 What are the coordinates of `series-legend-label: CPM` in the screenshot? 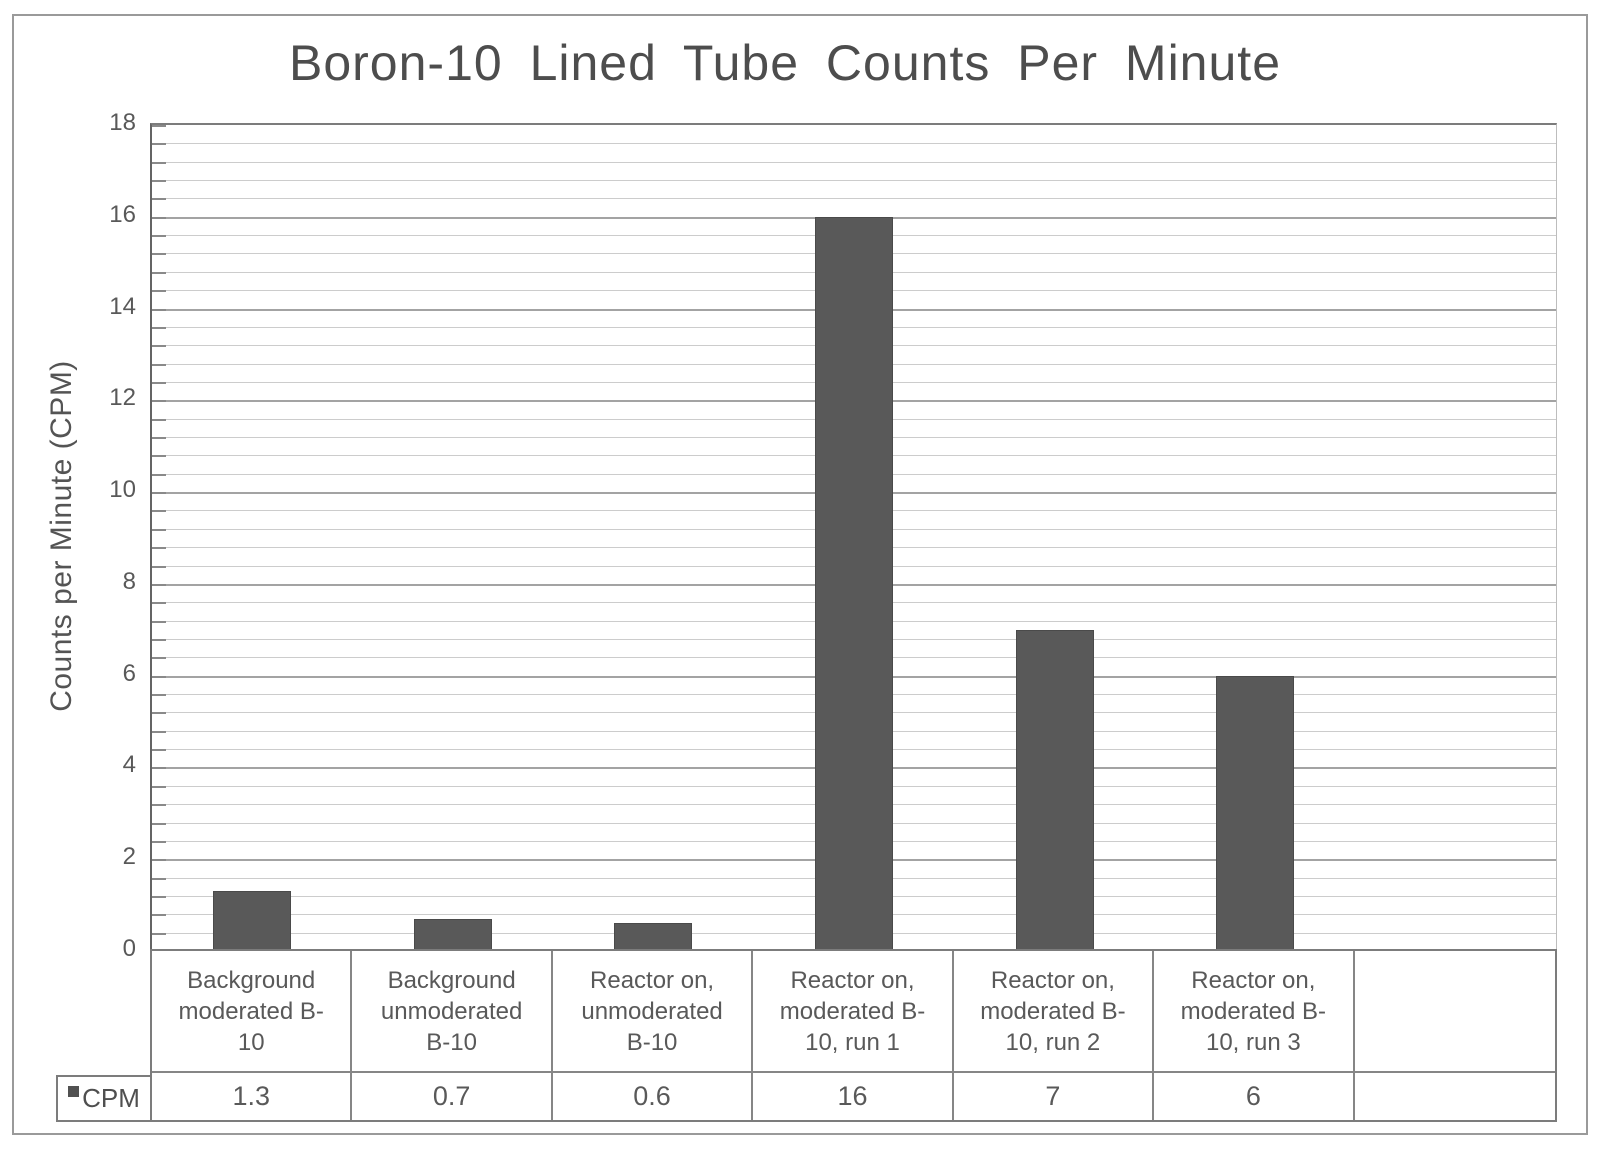 It's located at (111, 1098).